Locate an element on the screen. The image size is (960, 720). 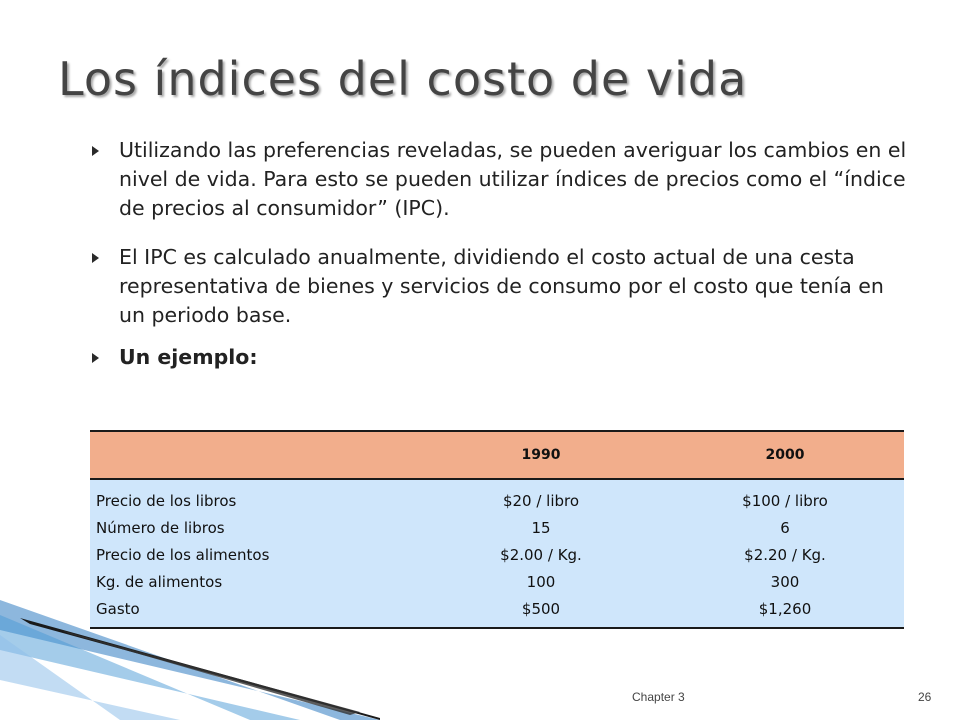
table-cell: $2.00 / Kg. is located at coordinates (541, 555).